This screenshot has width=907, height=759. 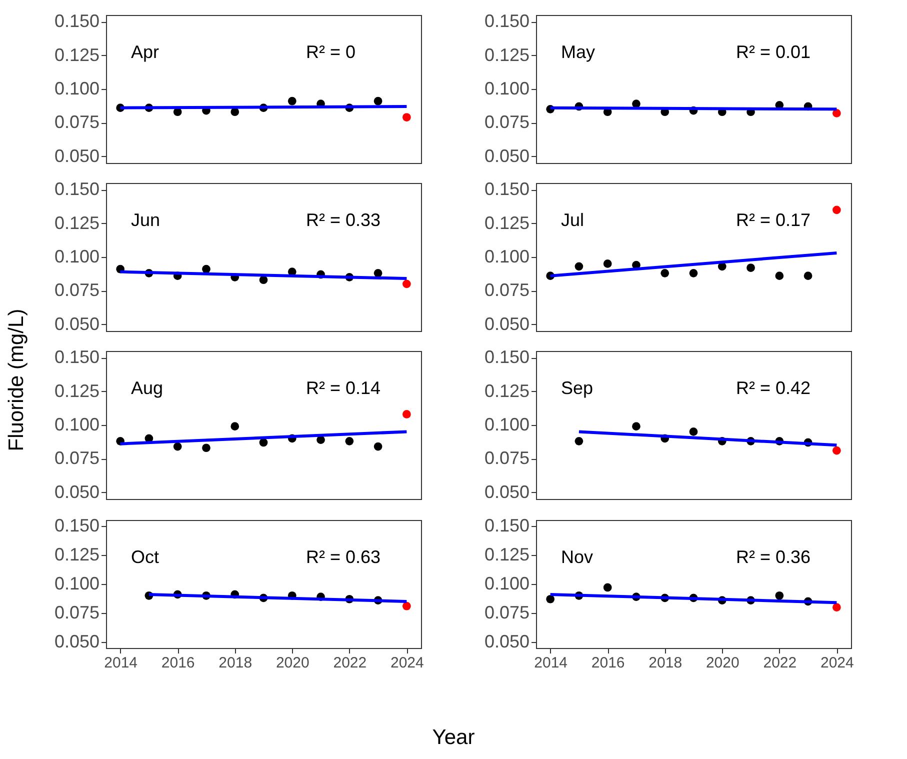 I want to click on annotation: May, so click(x=578, y=52).